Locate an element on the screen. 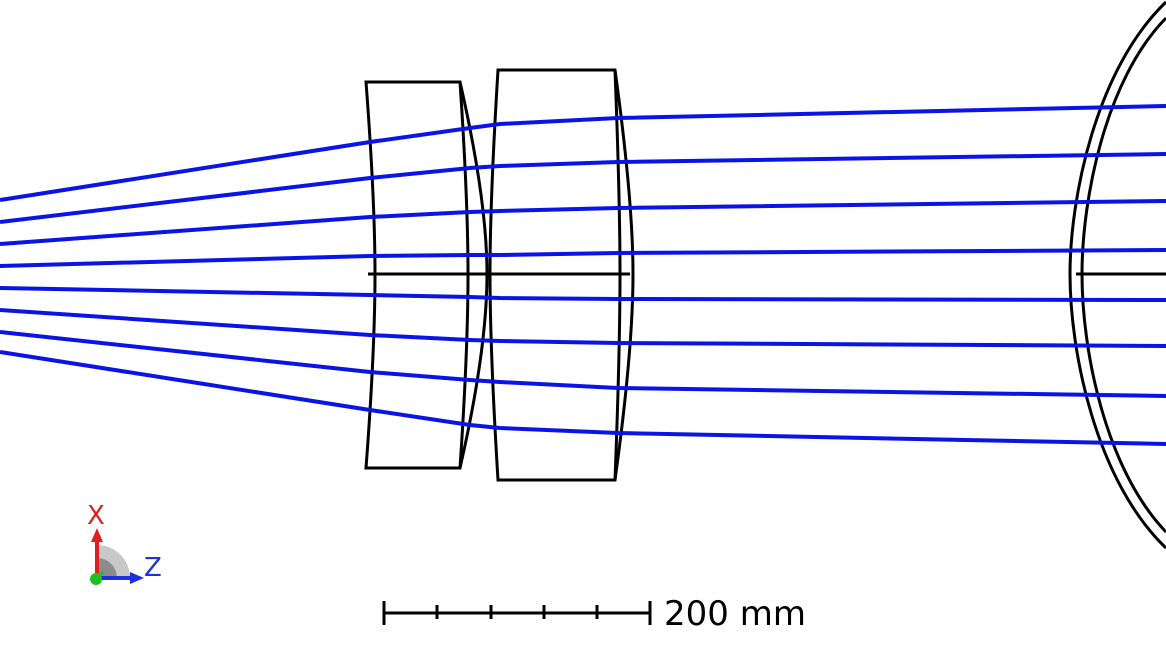  axis-origin-dot is located at coordinates (96, 579).